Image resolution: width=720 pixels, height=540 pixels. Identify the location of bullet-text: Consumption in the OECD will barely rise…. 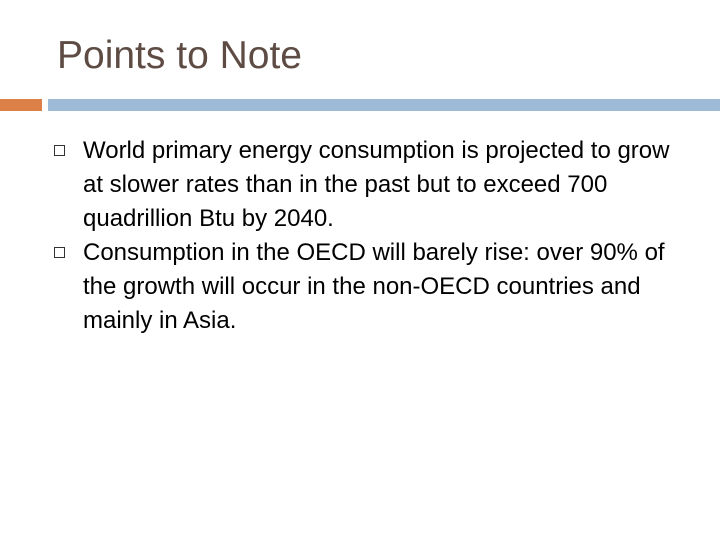
(374, 286).